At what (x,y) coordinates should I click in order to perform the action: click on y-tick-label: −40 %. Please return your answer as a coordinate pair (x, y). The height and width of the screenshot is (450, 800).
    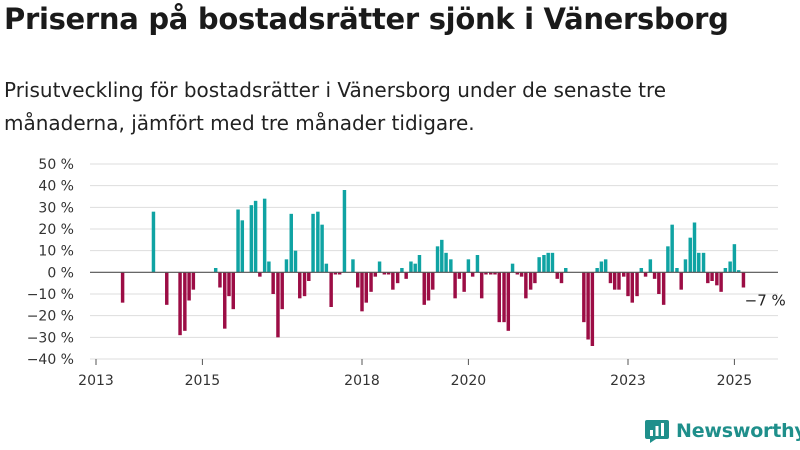
    Looking at the image, I should click on (50, 360).